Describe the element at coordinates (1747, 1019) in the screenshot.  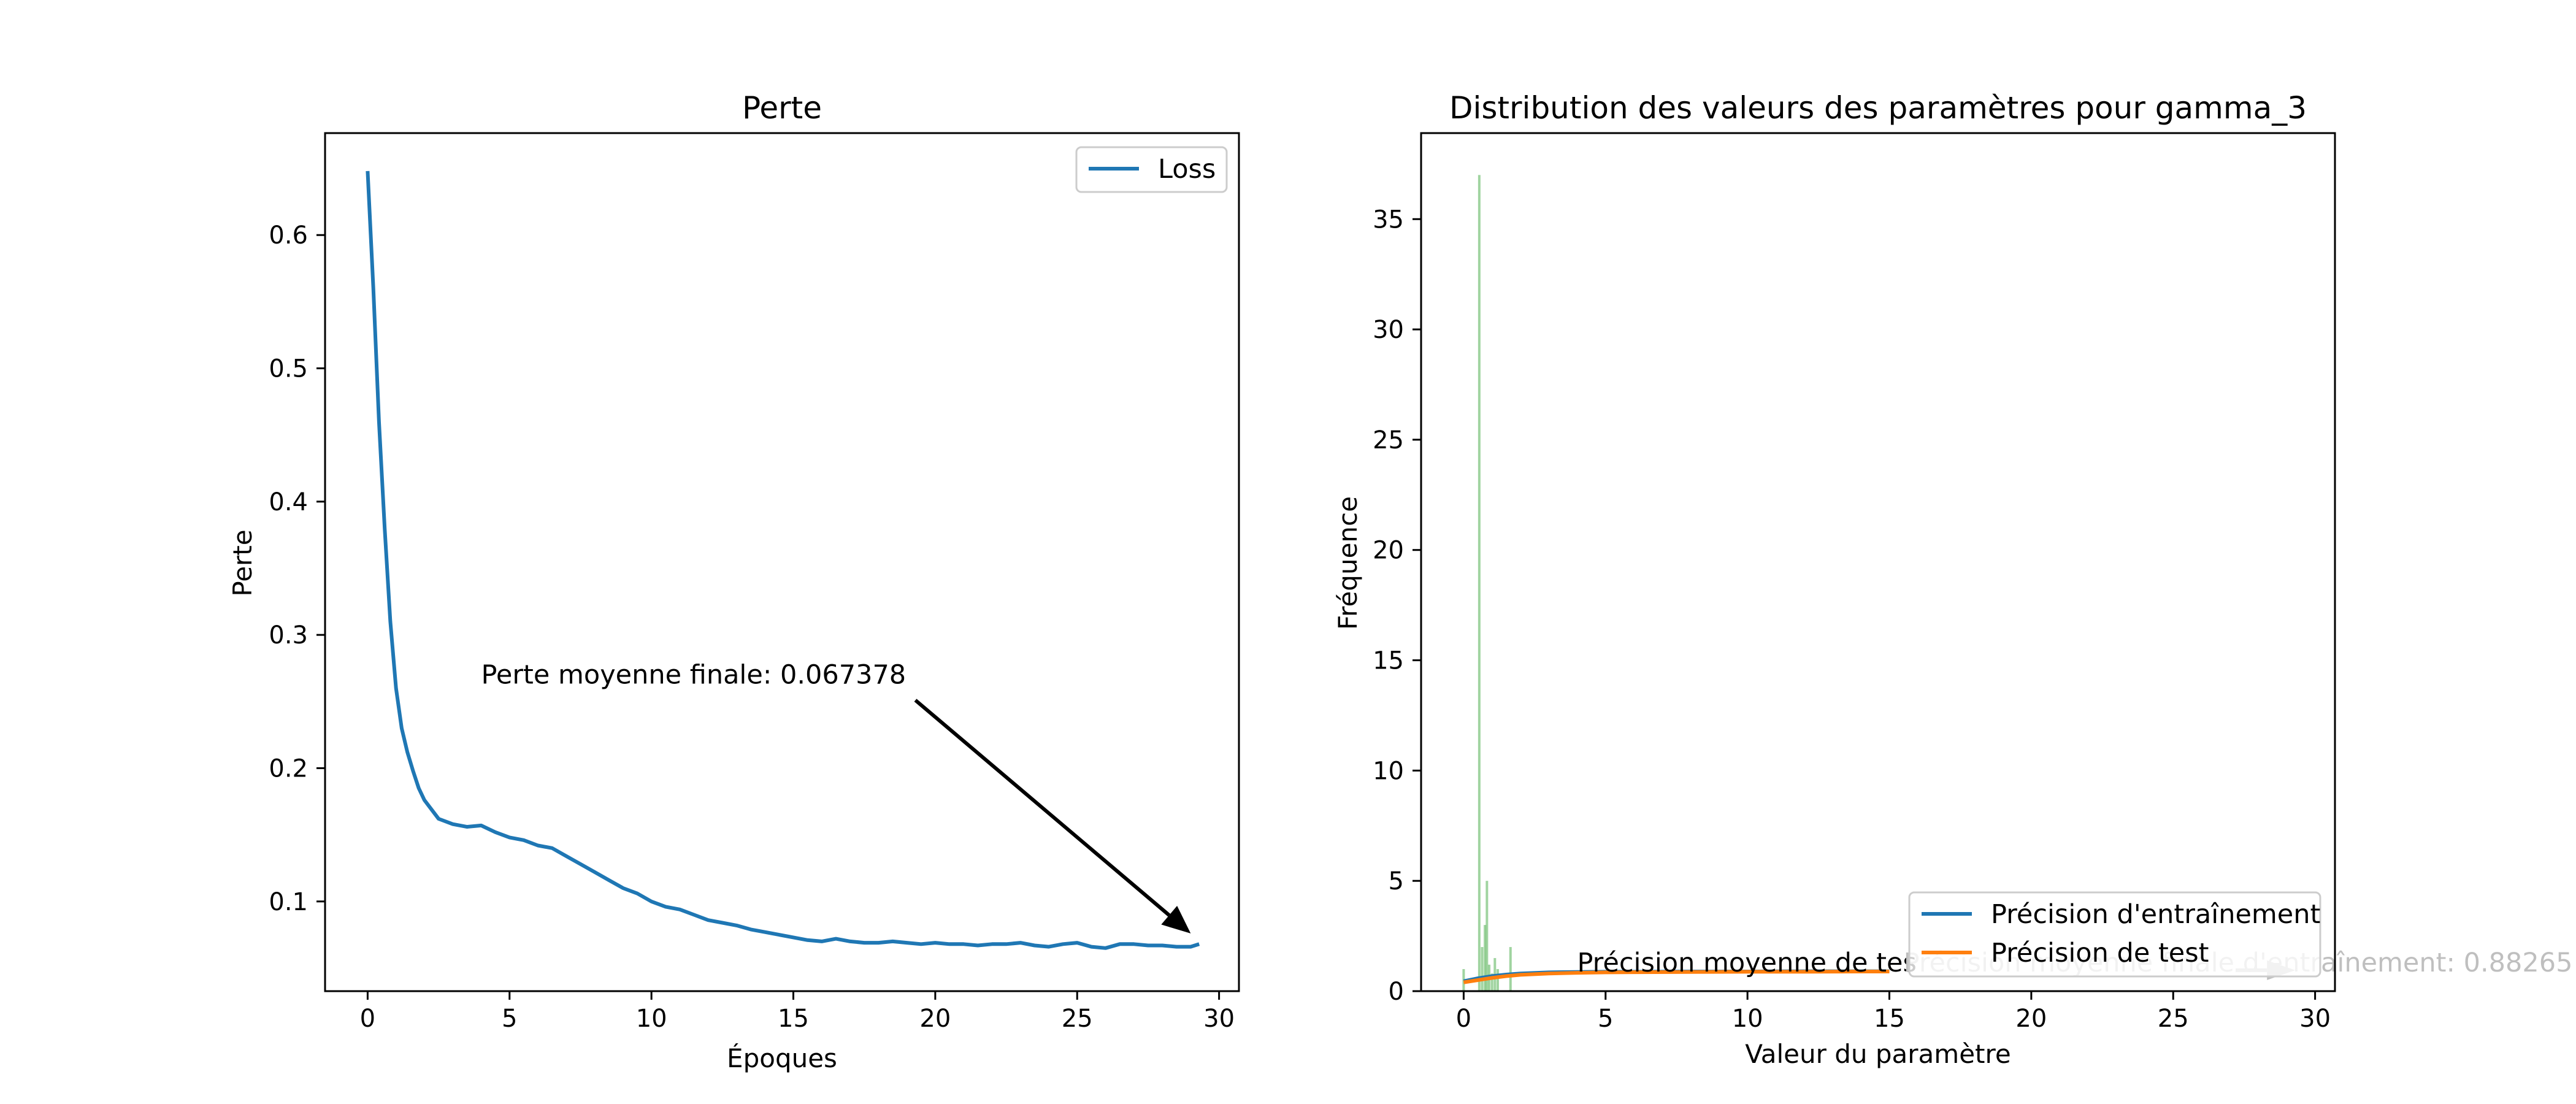
I see `distribution-plot-xtick-label: 10` at that location.